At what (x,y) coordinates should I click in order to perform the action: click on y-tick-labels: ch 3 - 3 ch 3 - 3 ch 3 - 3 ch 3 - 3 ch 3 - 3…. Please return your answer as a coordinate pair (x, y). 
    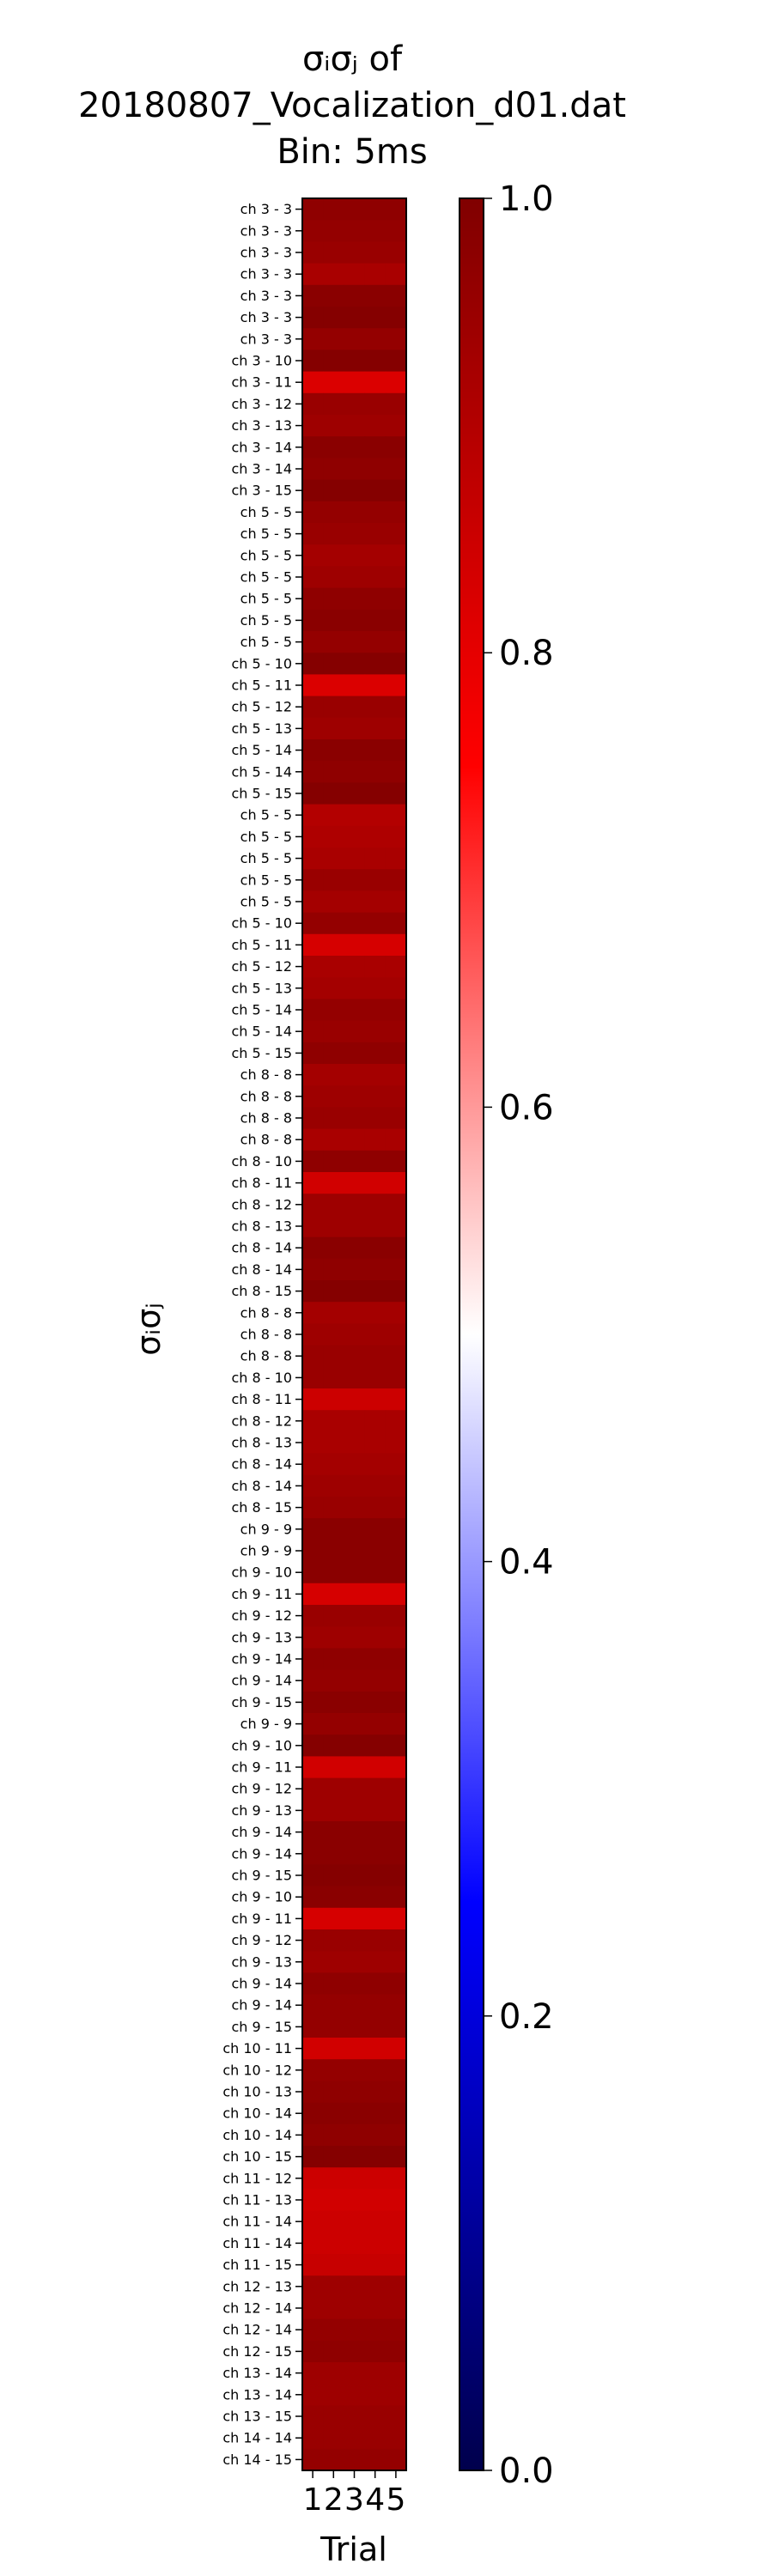
    Looking at the image, I should click on (262, 1334).